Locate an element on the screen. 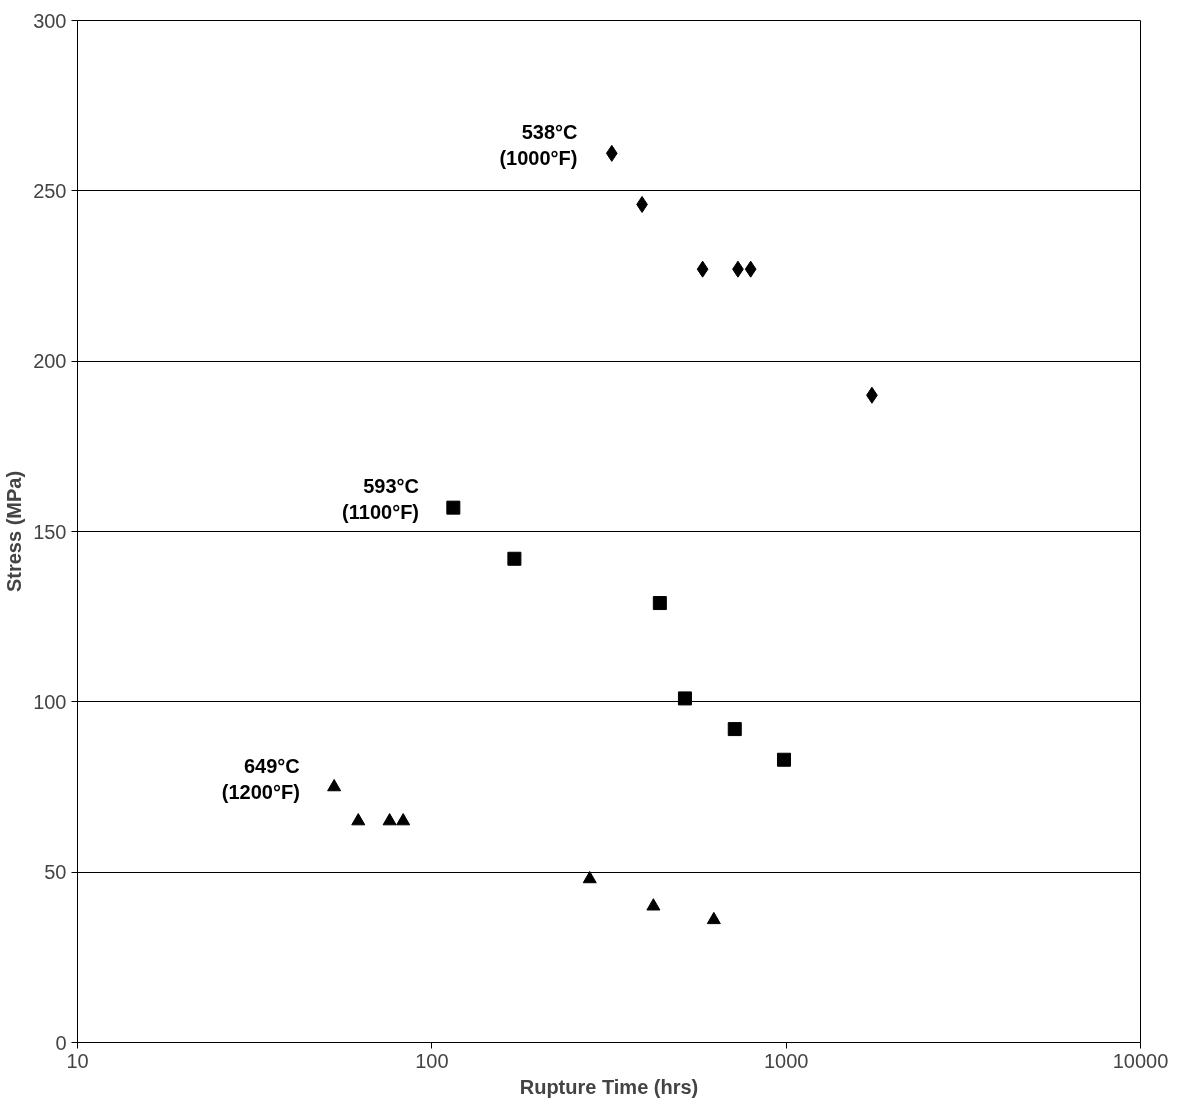  y-tick-label: 50 is located at coordinates (55, 872).